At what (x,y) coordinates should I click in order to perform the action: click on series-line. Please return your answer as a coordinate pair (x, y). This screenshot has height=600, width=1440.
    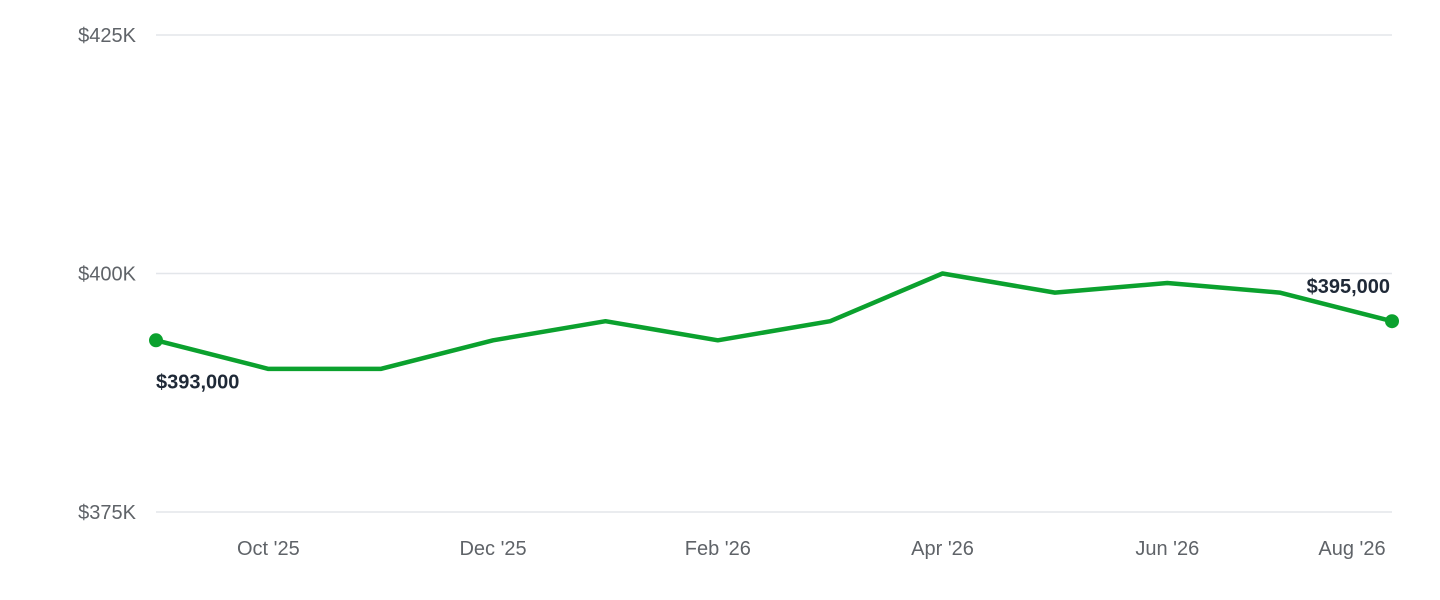
    Looking at the image, I should click on (774, 321).